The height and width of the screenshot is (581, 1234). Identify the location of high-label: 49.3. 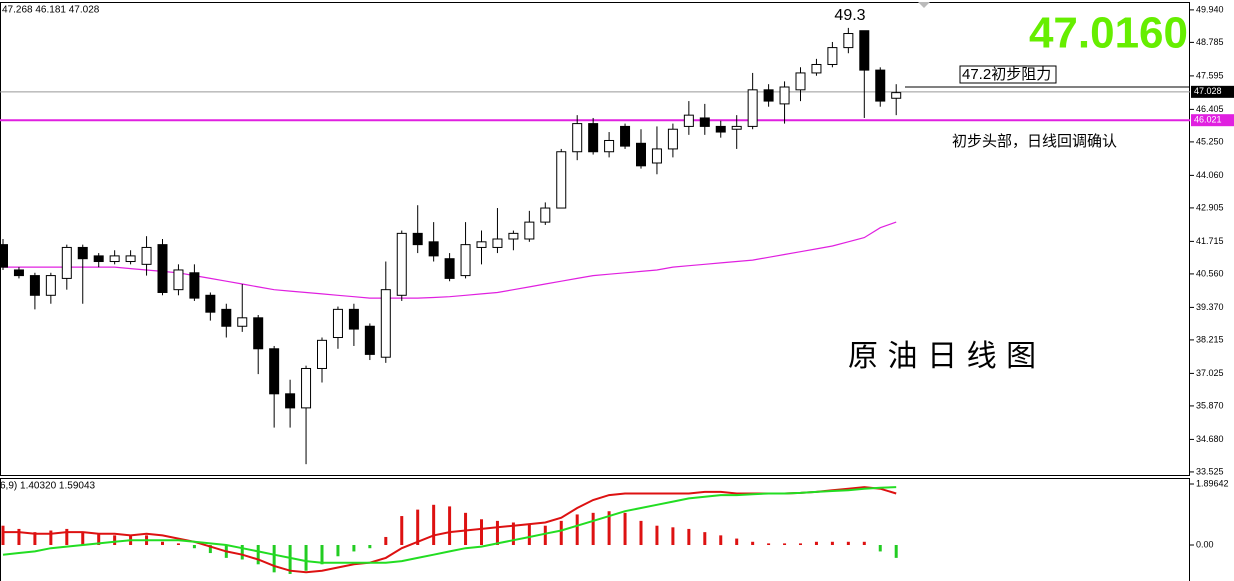
(849, 15).